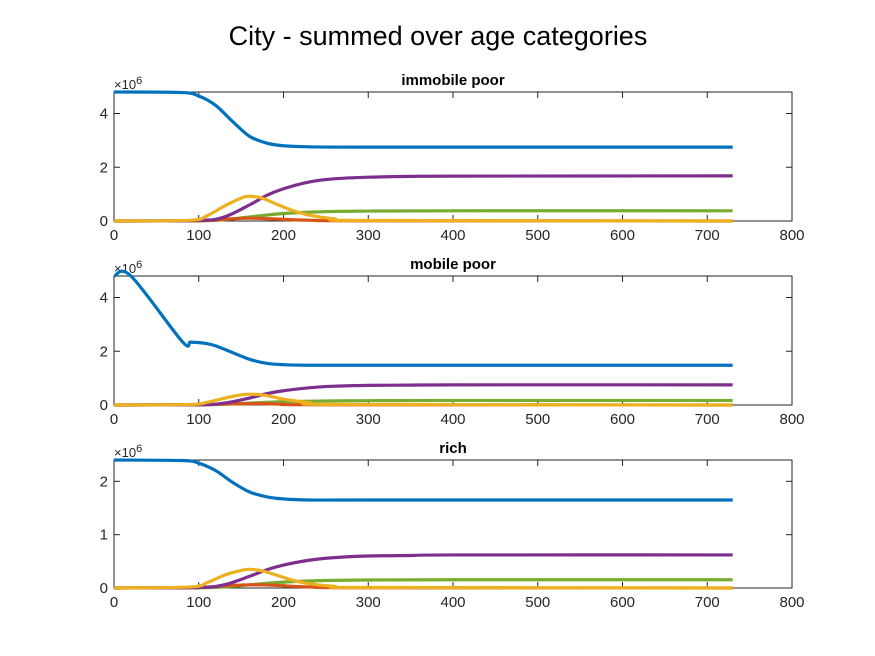  What do you see at coordinates (104, 535) in the screenshot?
I see `y-tick-label: 1` at bounding box center [104, 535].